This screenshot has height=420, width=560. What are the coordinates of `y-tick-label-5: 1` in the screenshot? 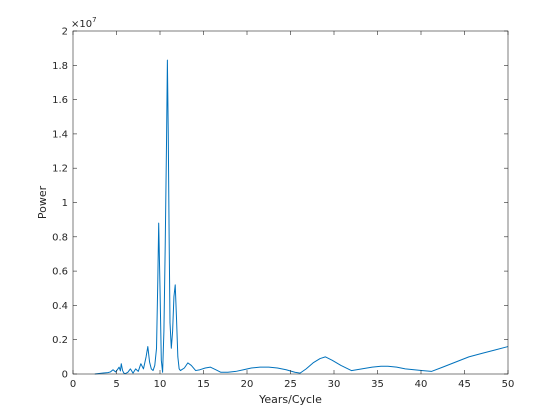 It's located at (65, 203).